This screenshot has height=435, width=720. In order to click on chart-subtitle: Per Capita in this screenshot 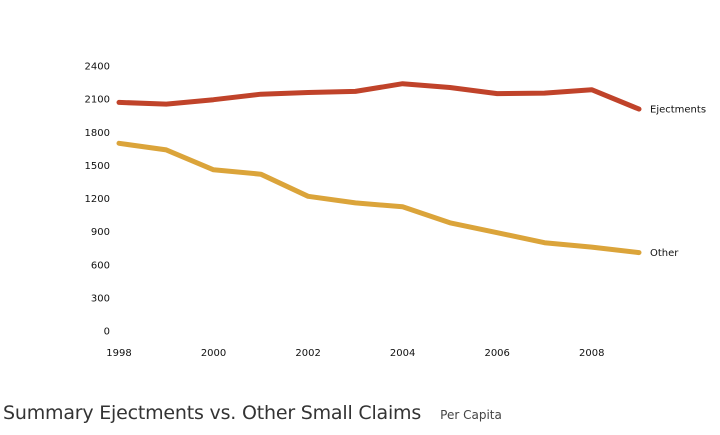, I will do `click(471, 415)`.